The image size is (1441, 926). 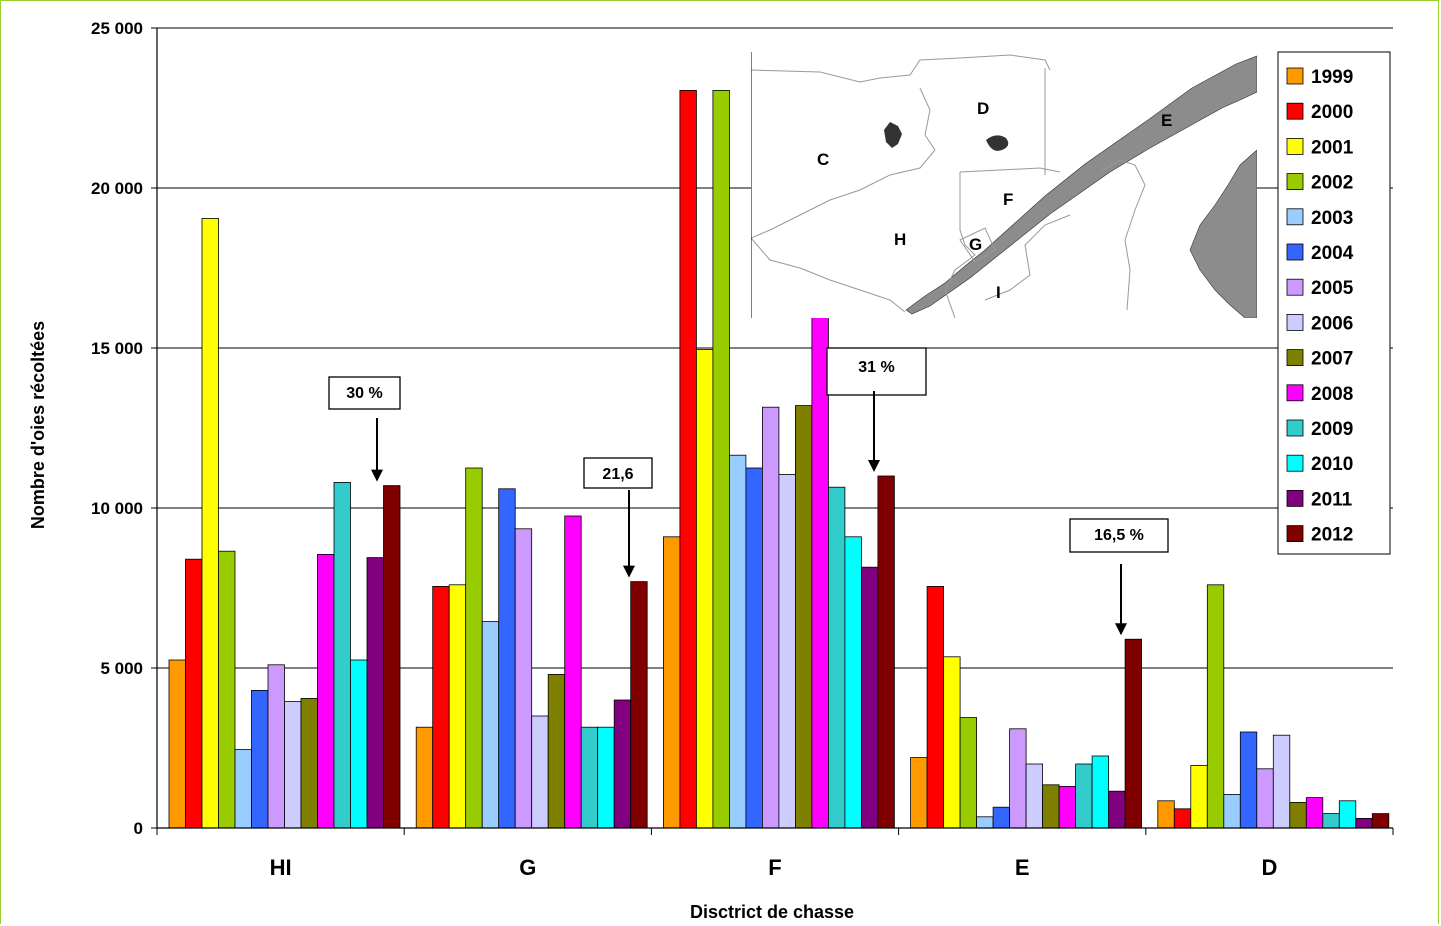 What do you see at coordinates (441, 707) in the screenshot?
I see `bar-2000-G` at bounding box center [441, 707].